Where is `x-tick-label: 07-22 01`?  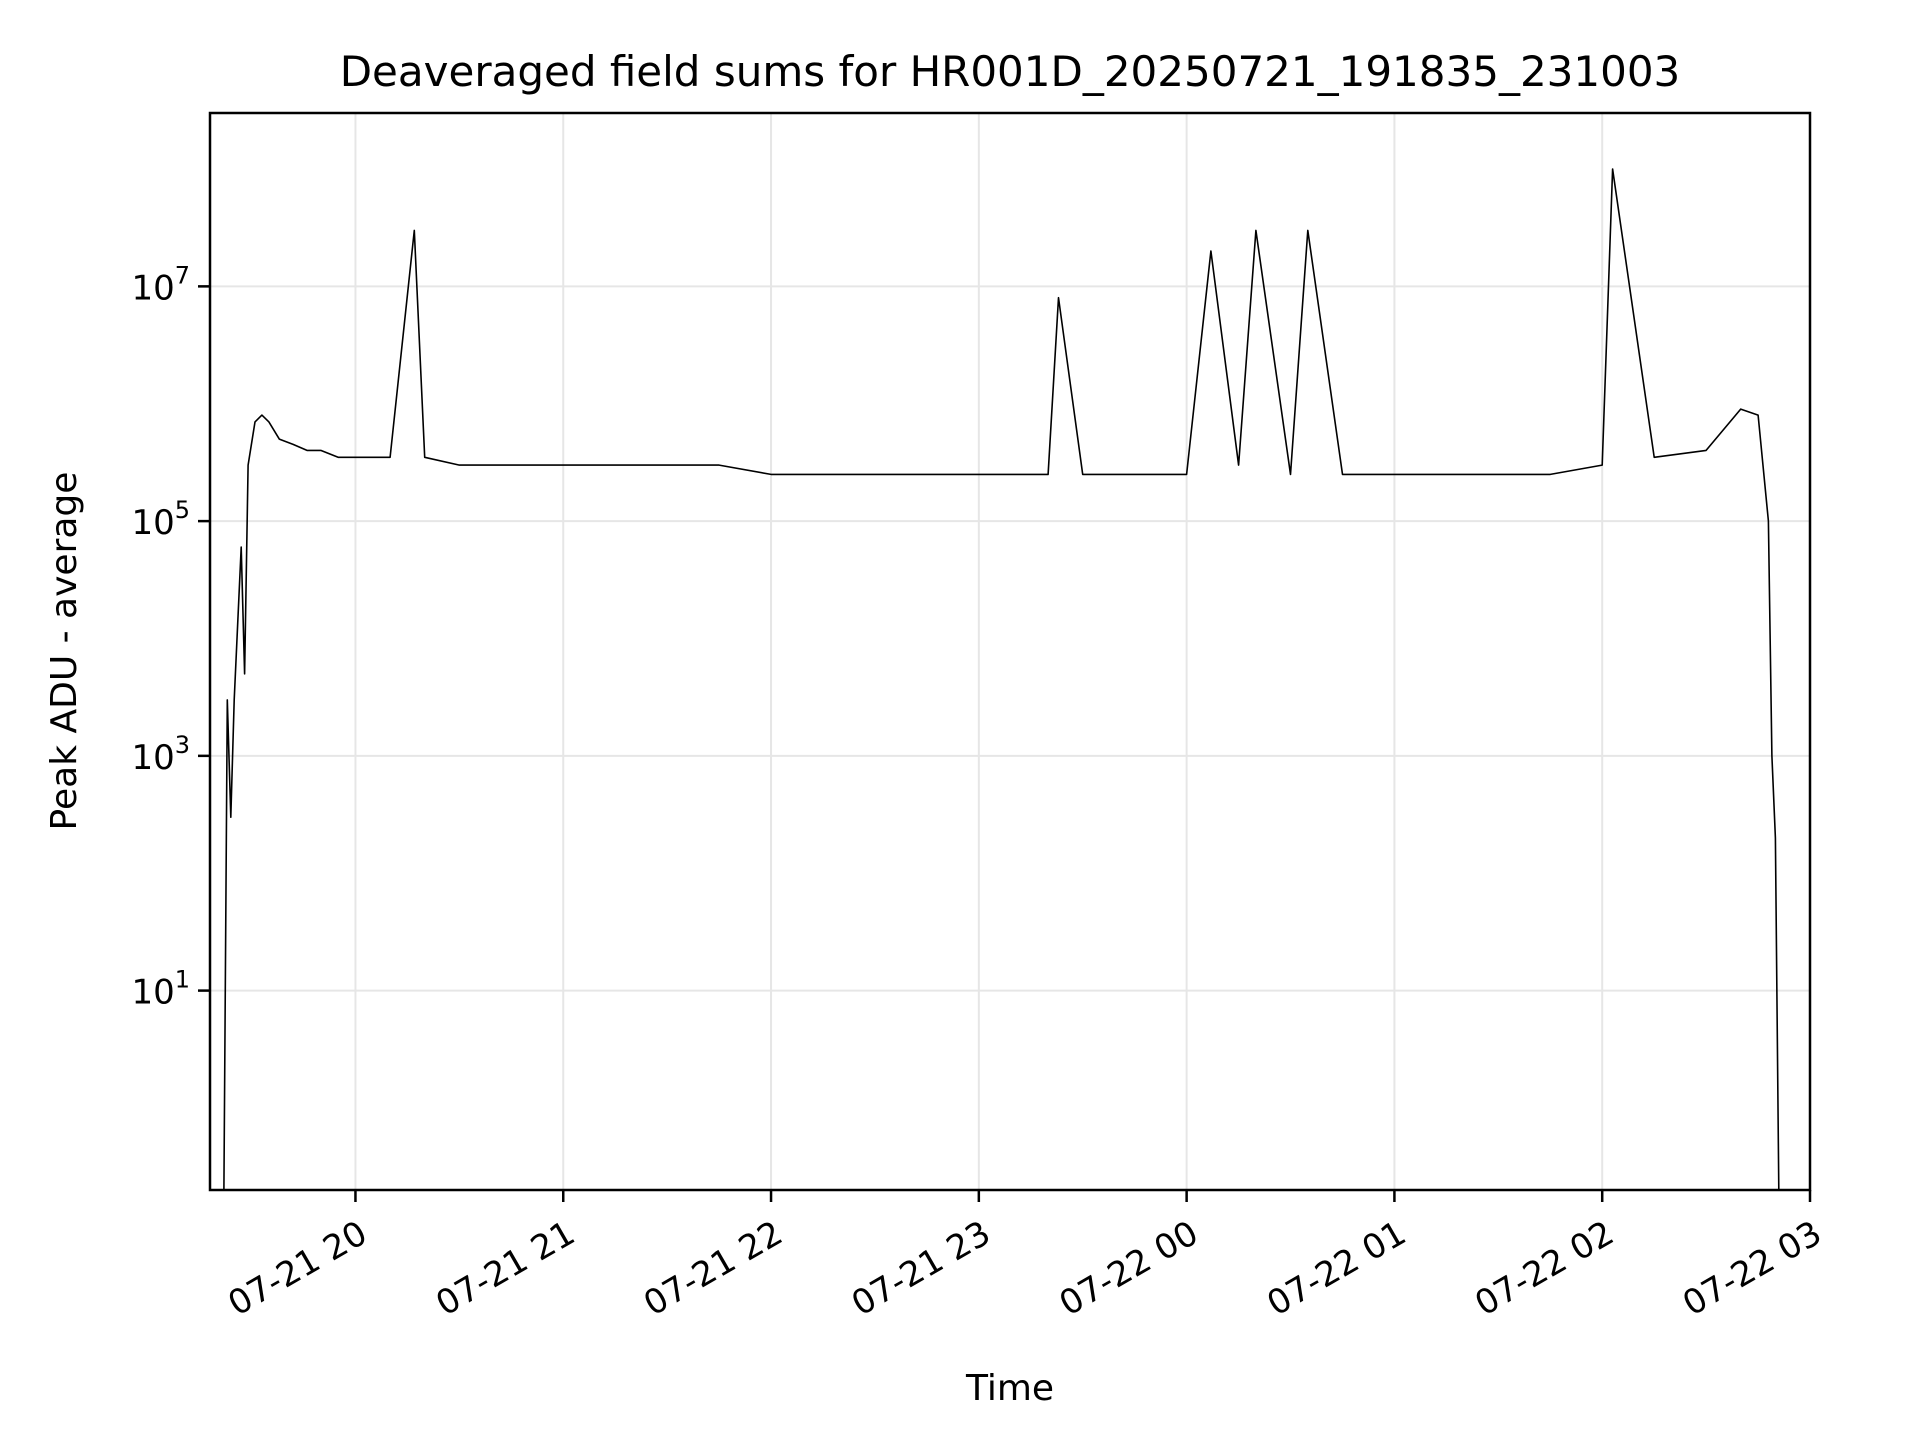 x-tick-label: 07-22 01 is located at coordinates (1337, 1268).